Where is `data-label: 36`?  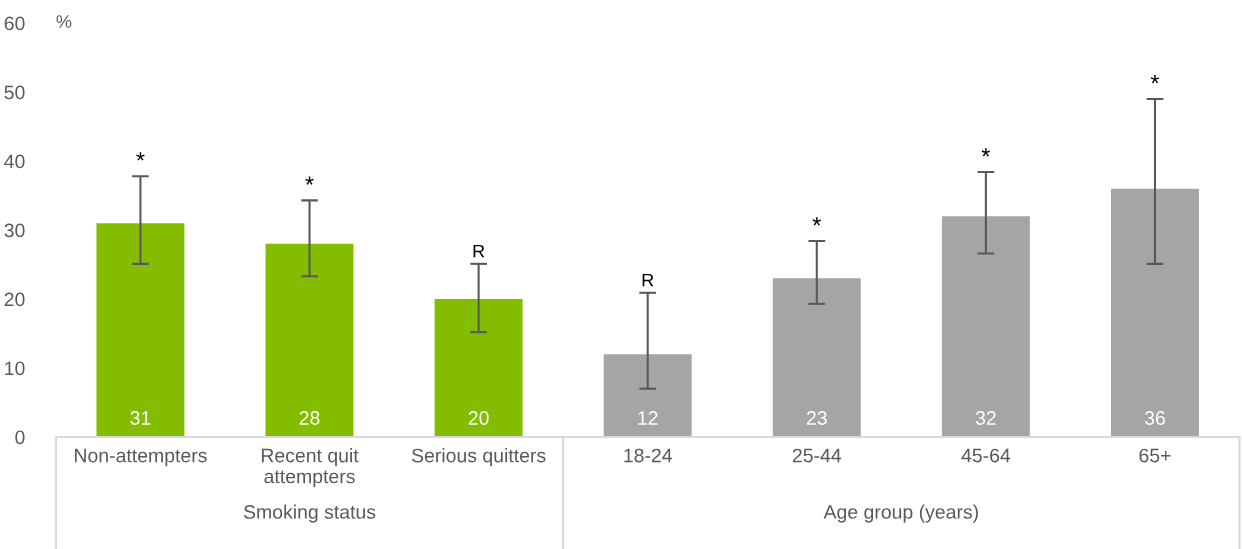
data-label: 36 is located at coordinates (1154, 418).